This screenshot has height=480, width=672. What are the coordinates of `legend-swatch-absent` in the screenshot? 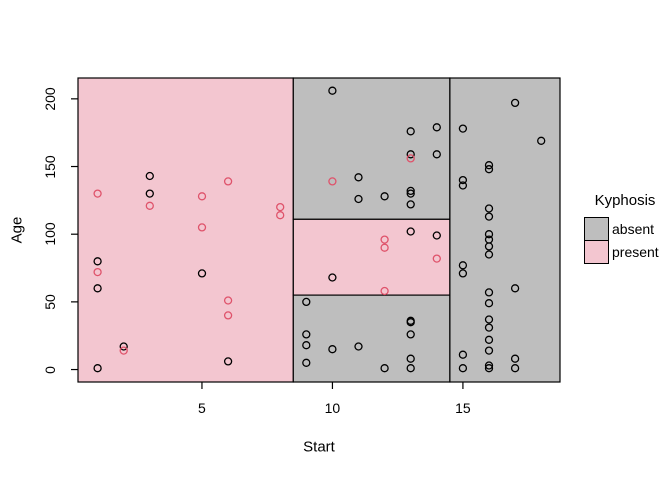 It's located at (596, 229).